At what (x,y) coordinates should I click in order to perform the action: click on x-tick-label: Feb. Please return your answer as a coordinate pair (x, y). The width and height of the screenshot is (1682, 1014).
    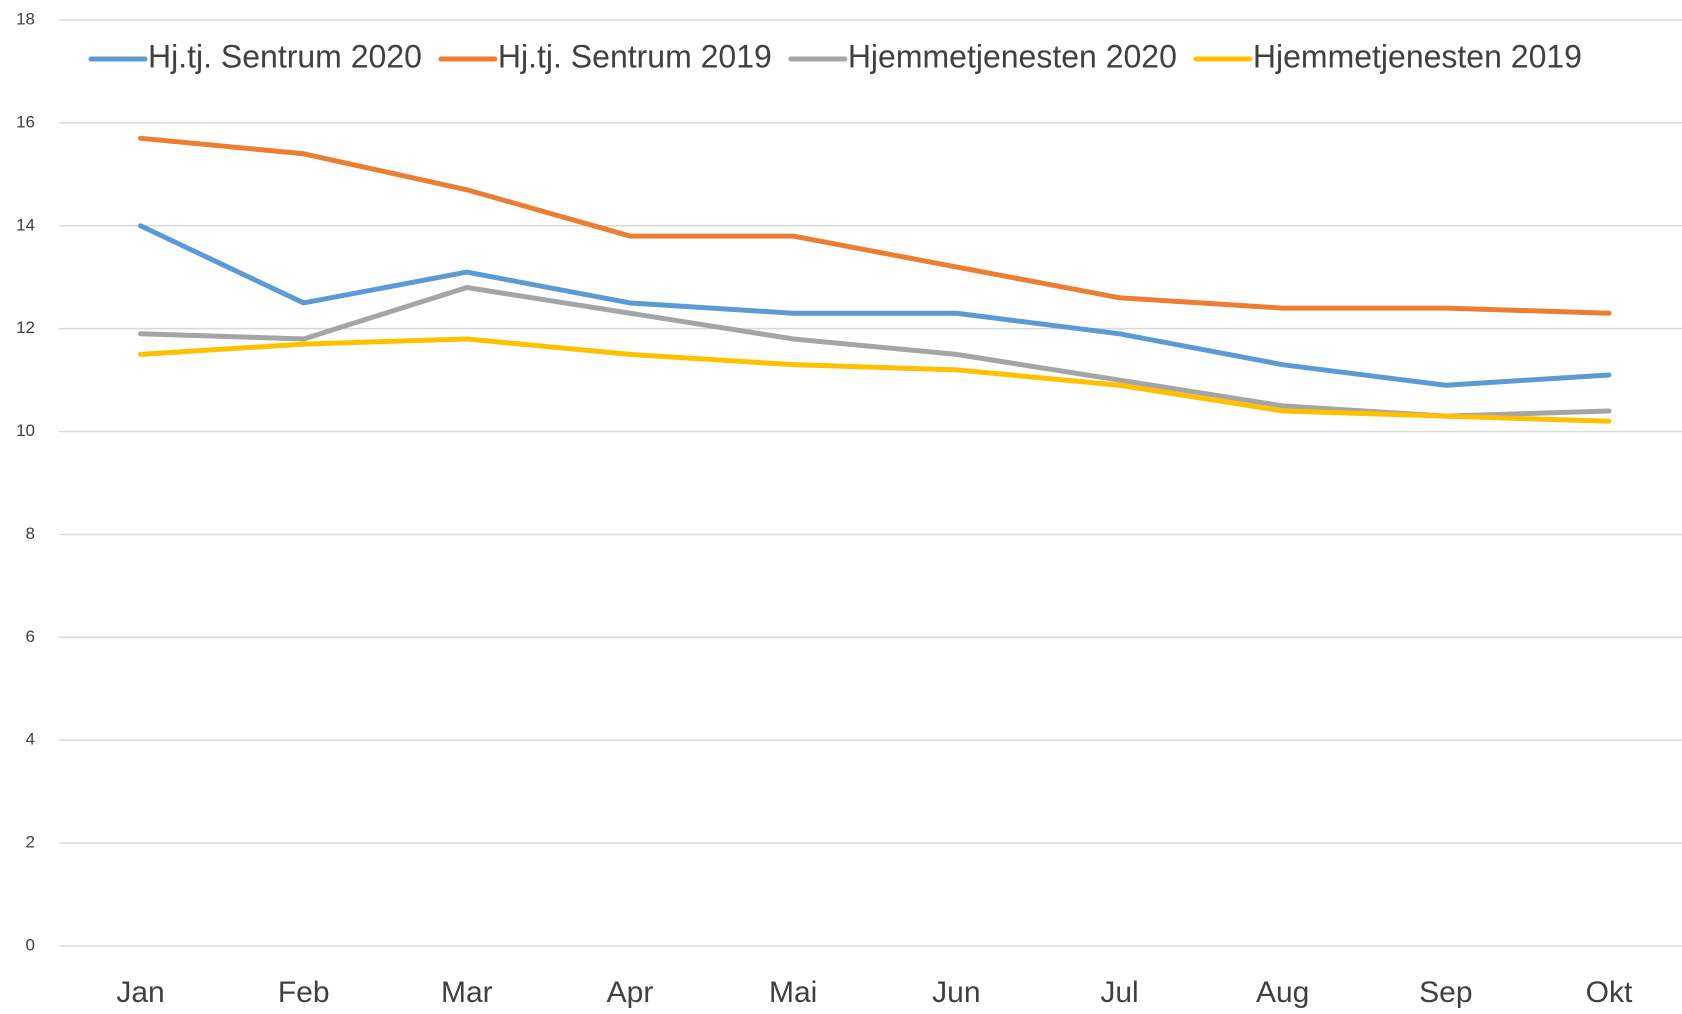
    Looking at the image, I should click on (304, 992).